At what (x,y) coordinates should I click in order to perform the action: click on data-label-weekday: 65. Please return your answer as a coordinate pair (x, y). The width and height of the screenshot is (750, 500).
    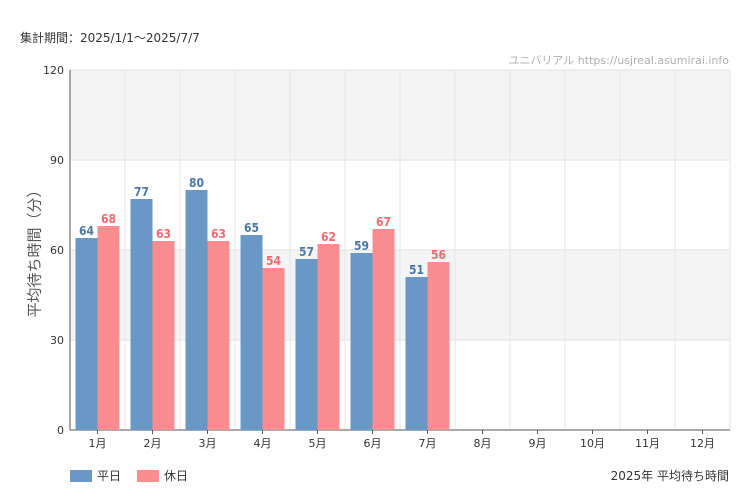
    Looking at the image, I should click on (251, 228).